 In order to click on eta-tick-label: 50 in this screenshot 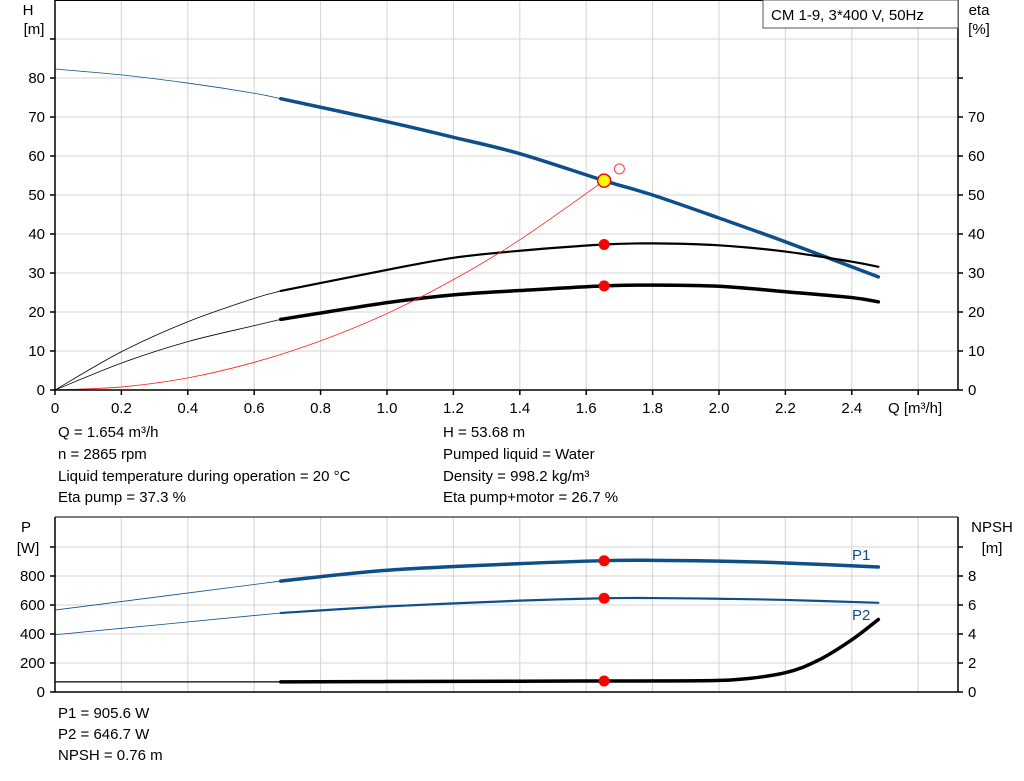, I will do `click(976, 195)`.